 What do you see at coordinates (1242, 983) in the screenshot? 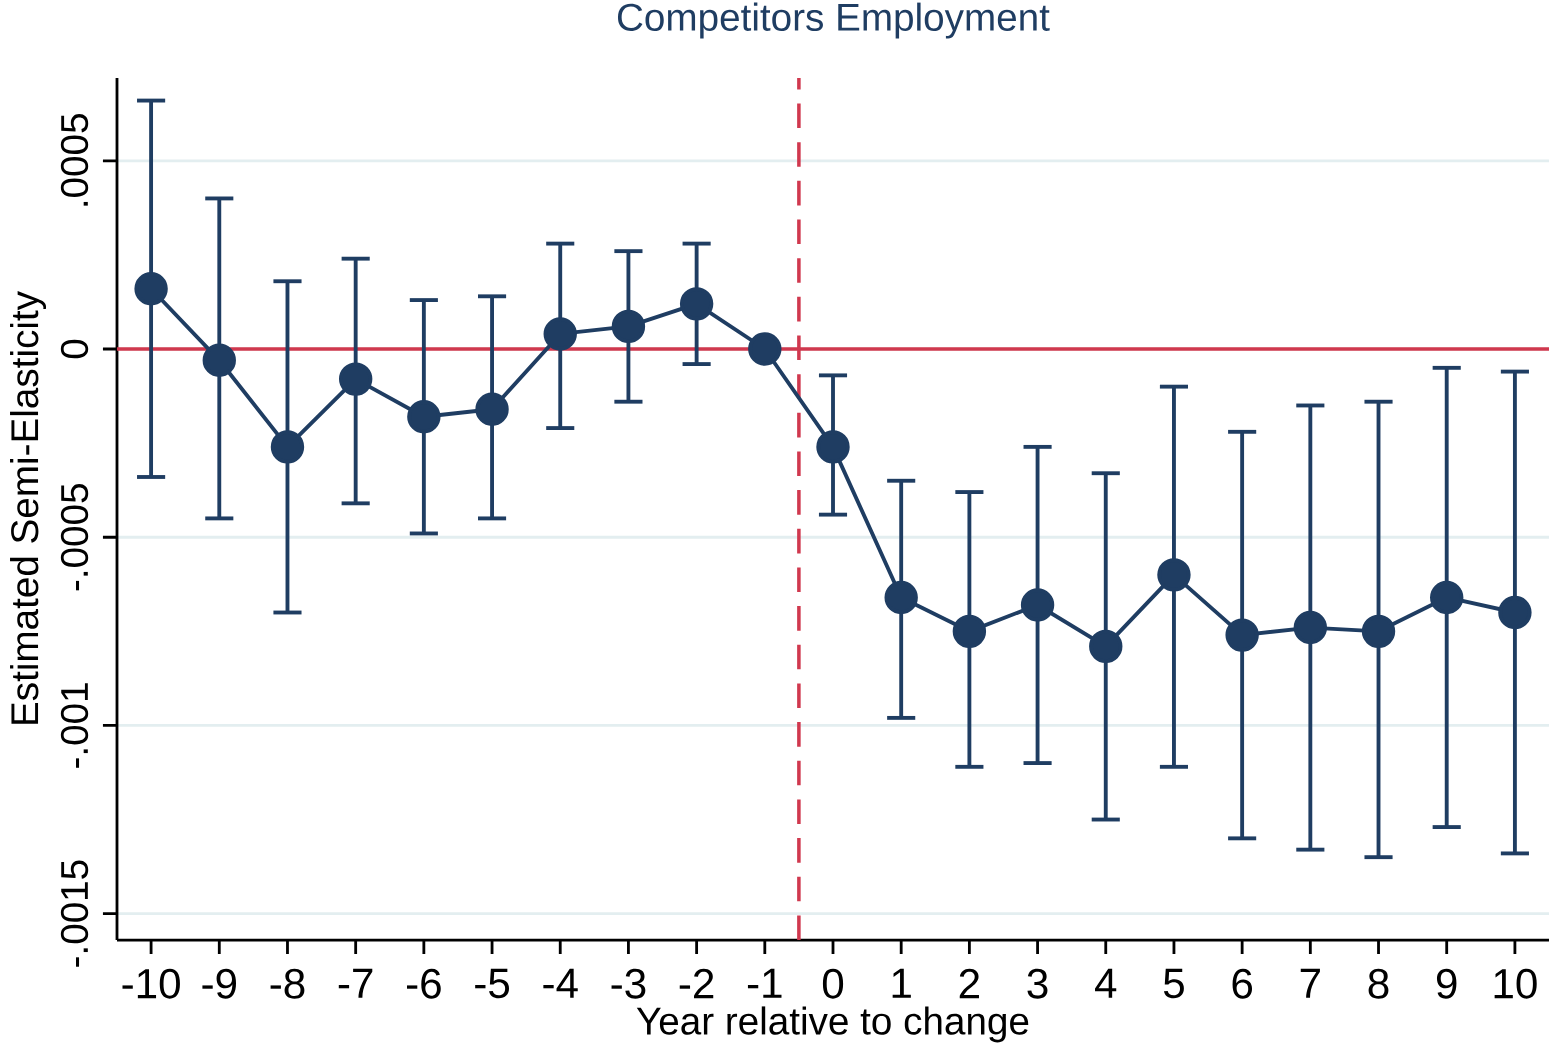
I see `x-tick-label: 6` at bounding box center [1242, 983].